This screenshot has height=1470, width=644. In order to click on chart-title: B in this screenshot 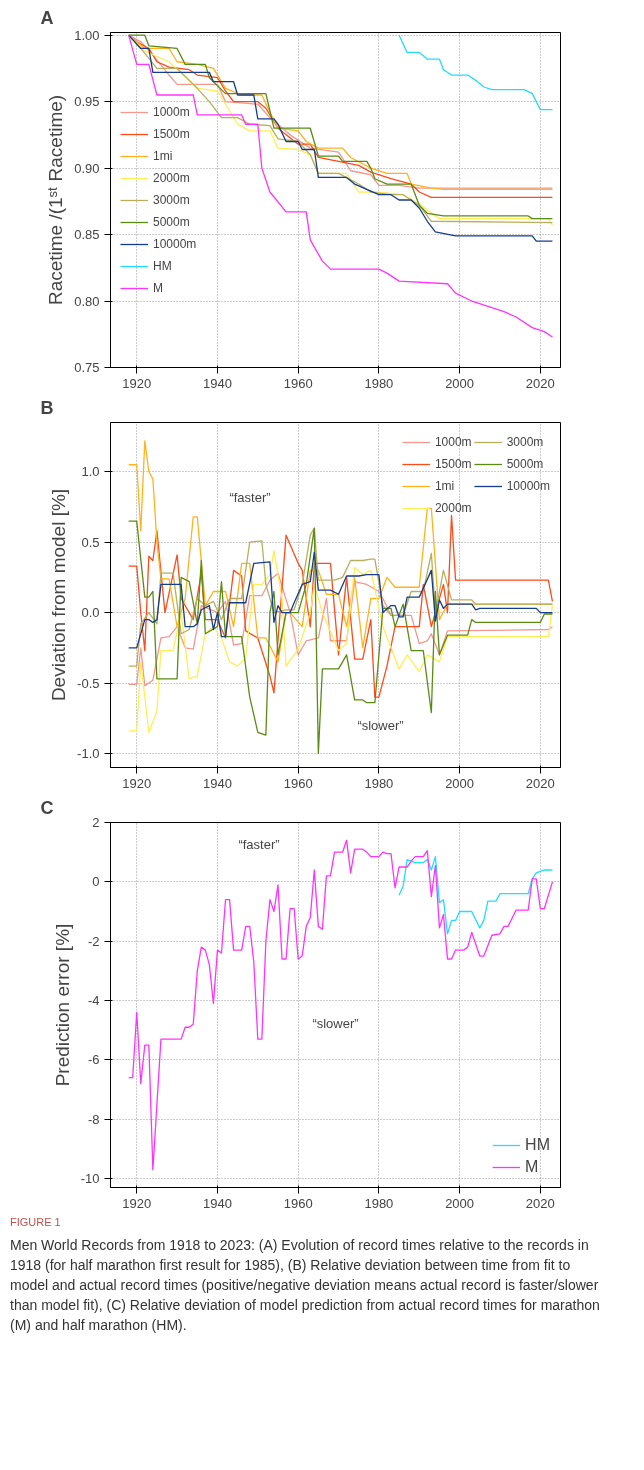, I will do `click(47, 407)`.